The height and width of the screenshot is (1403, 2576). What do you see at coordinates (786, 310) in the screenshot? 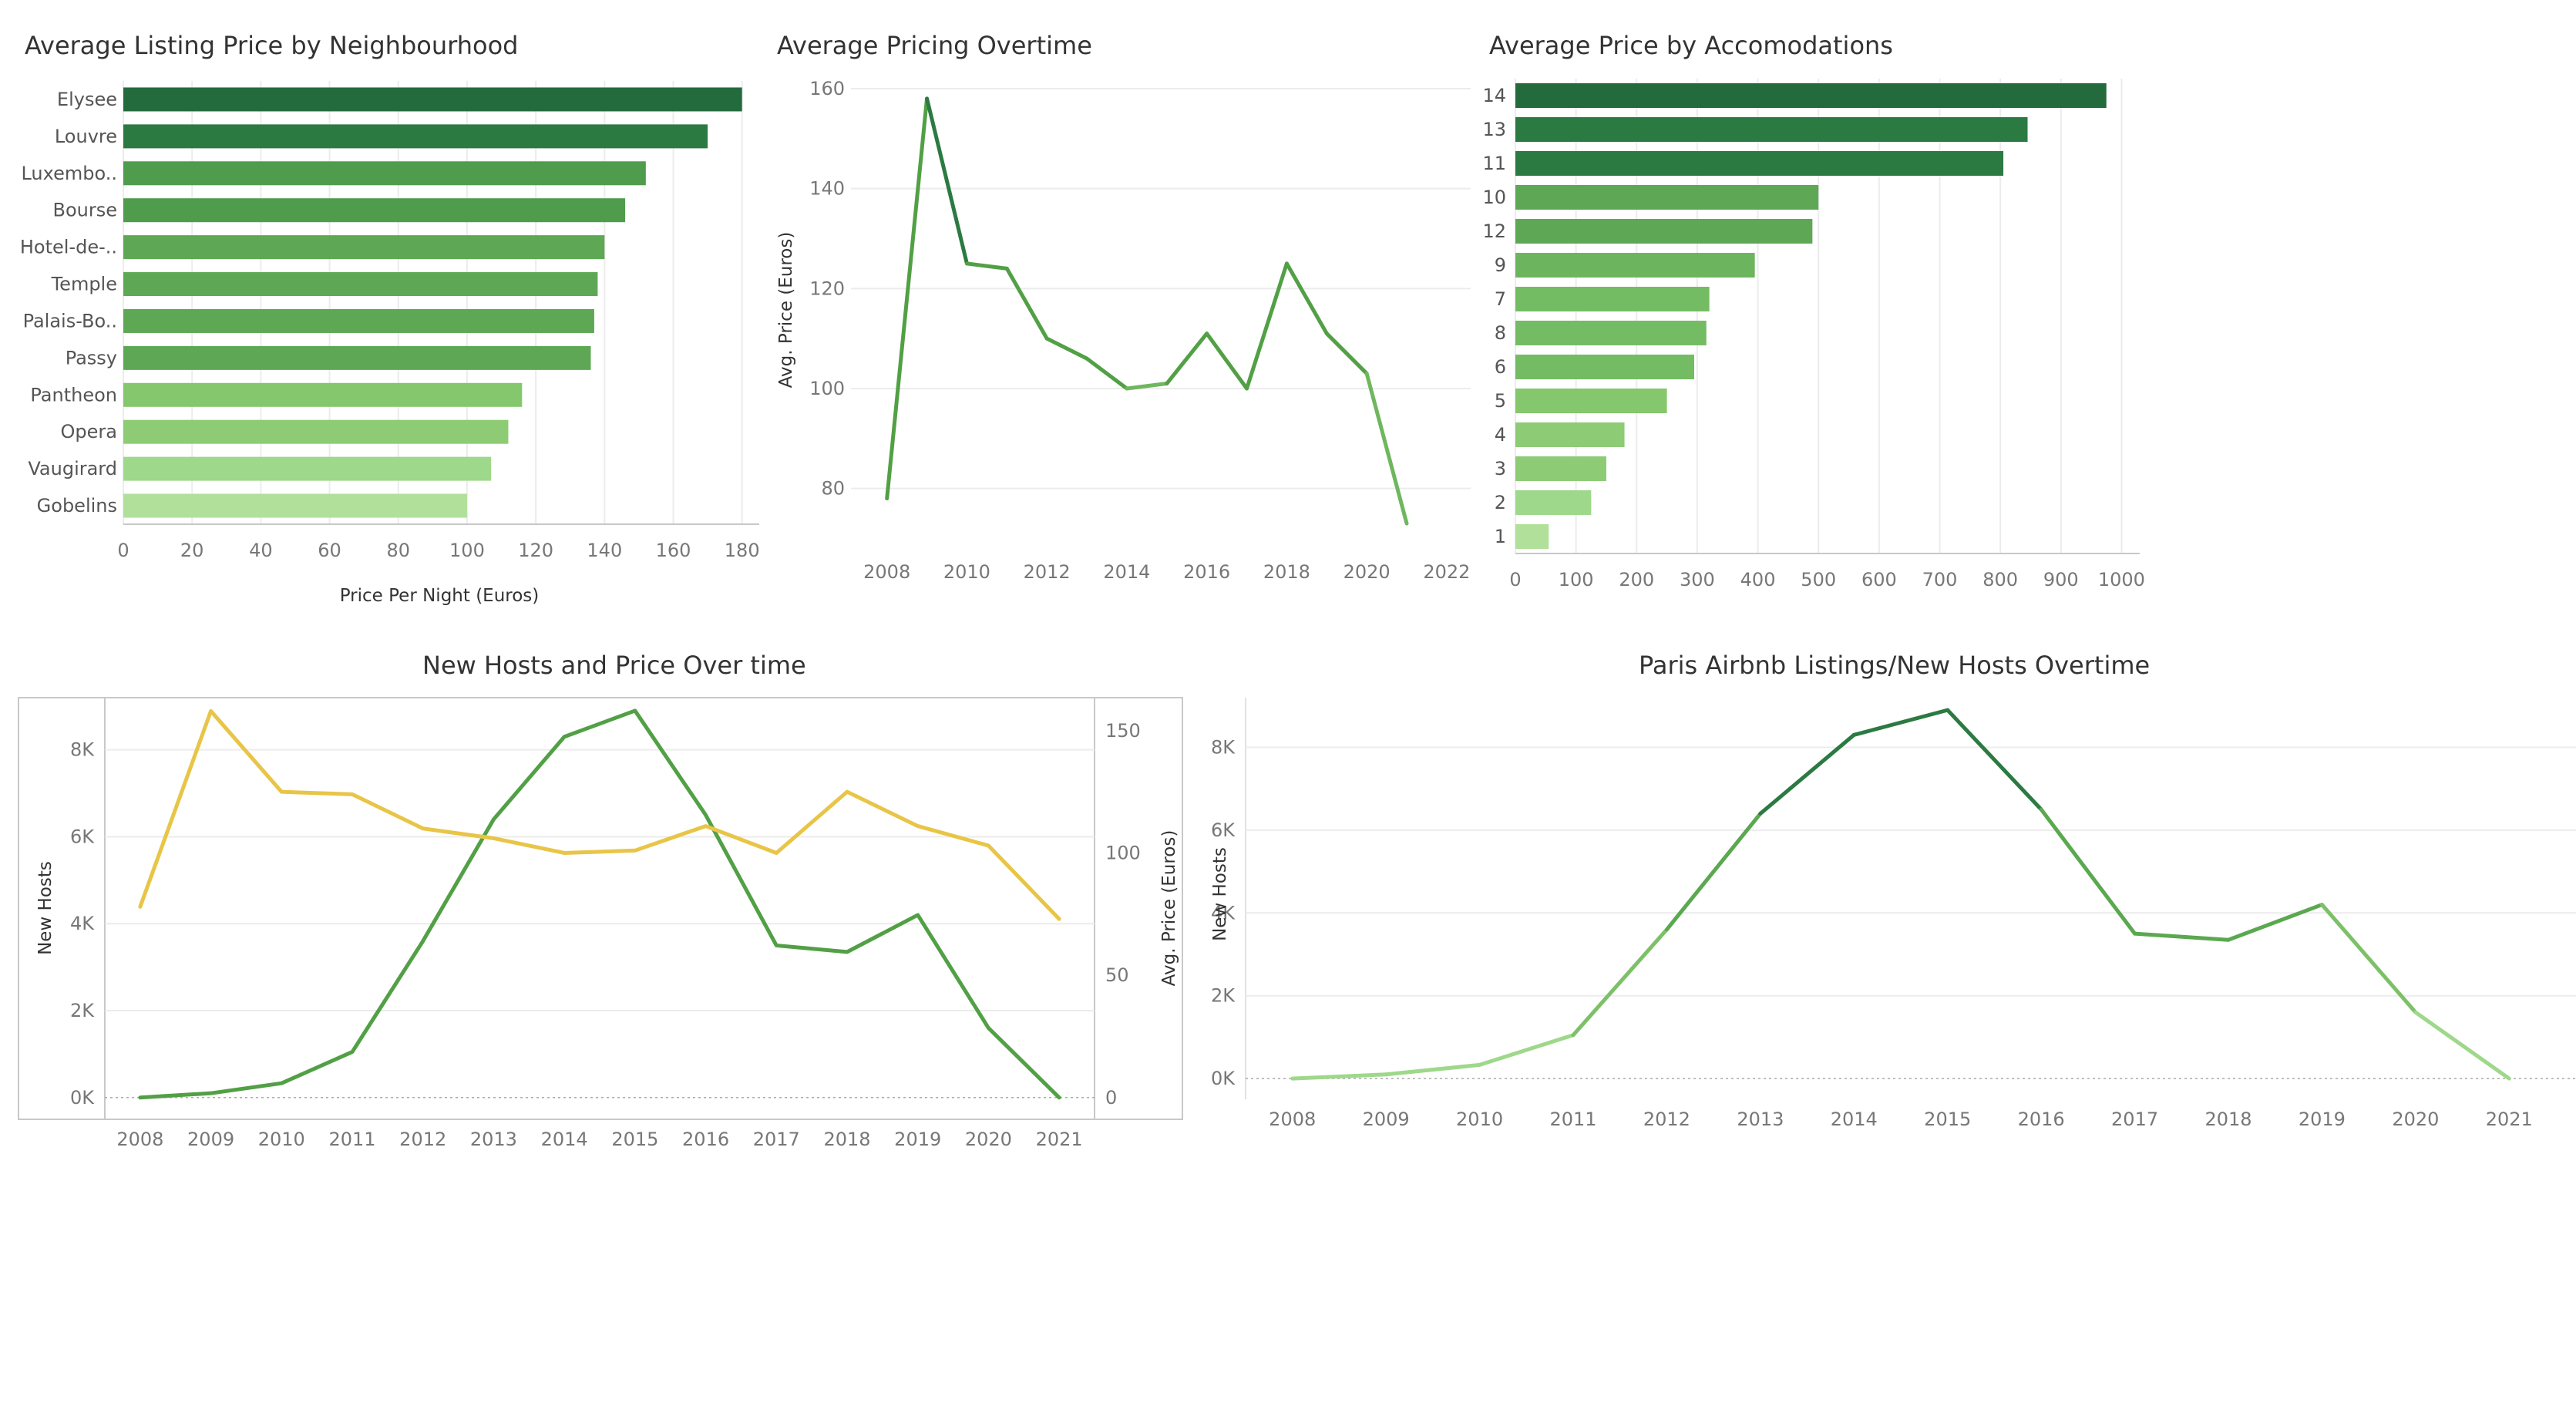
I see `y-axis-title: Avg. Price (Euros)` at bounding box center [786, 310].